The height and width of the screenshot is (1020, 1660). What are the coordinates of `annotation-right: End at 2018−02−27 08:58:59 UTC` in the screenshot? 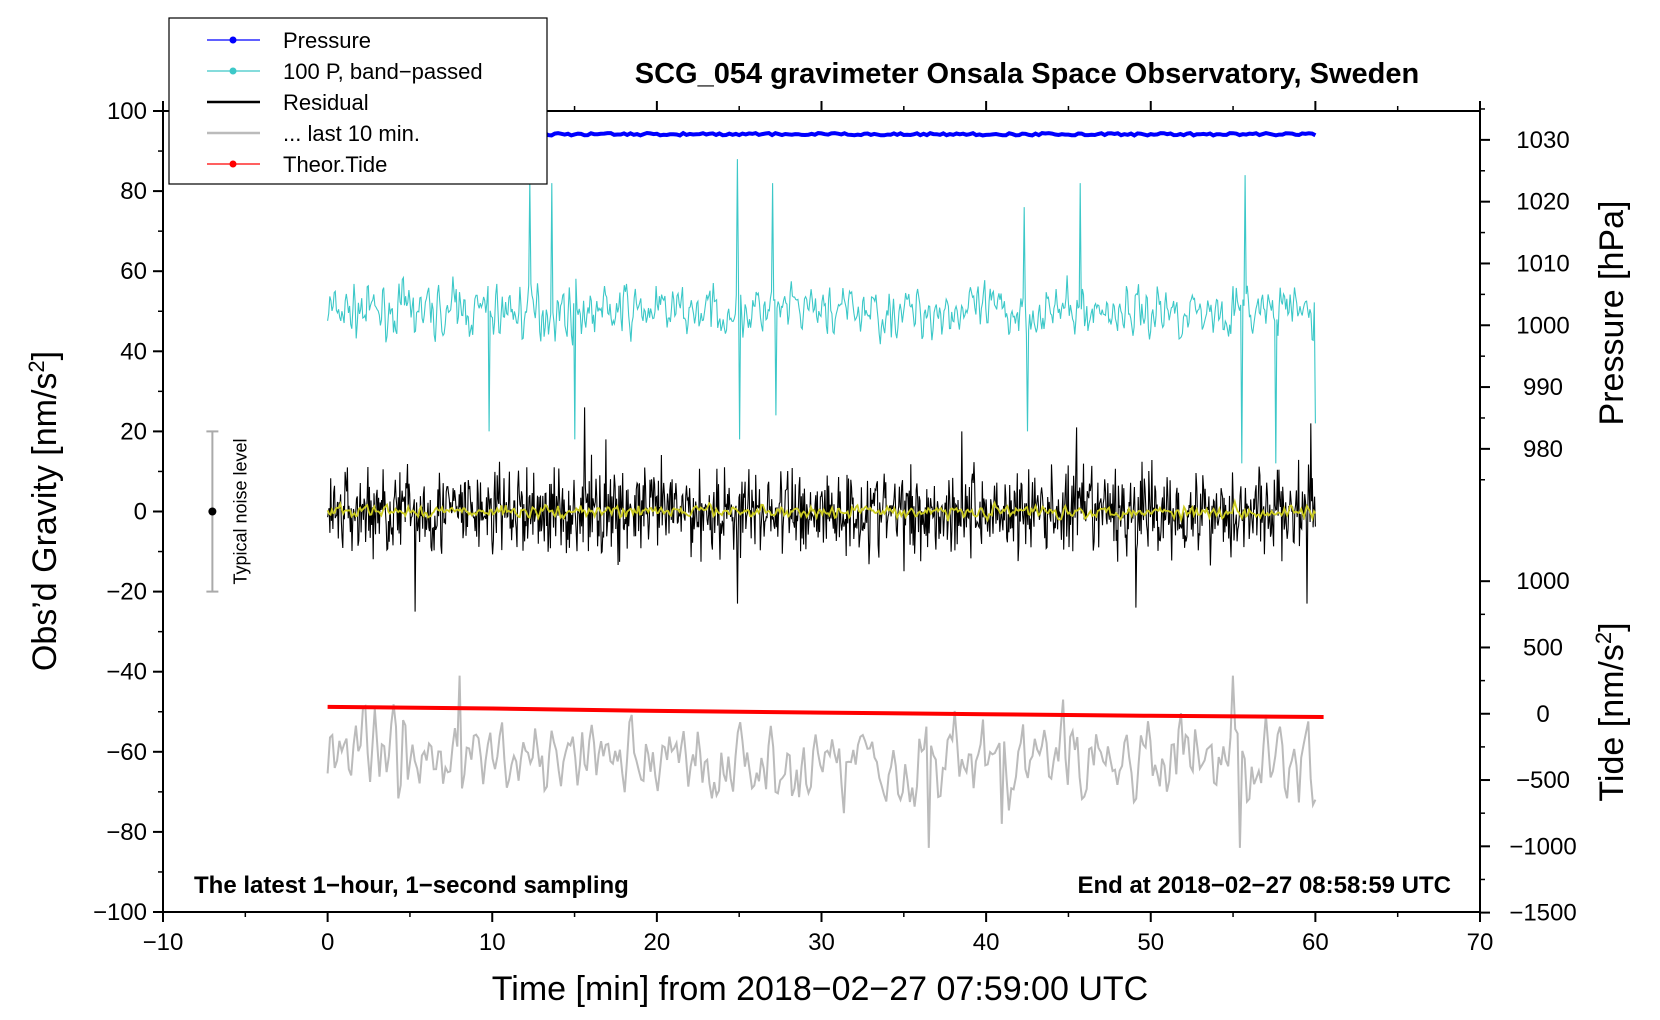 It's located at (1264, 885).